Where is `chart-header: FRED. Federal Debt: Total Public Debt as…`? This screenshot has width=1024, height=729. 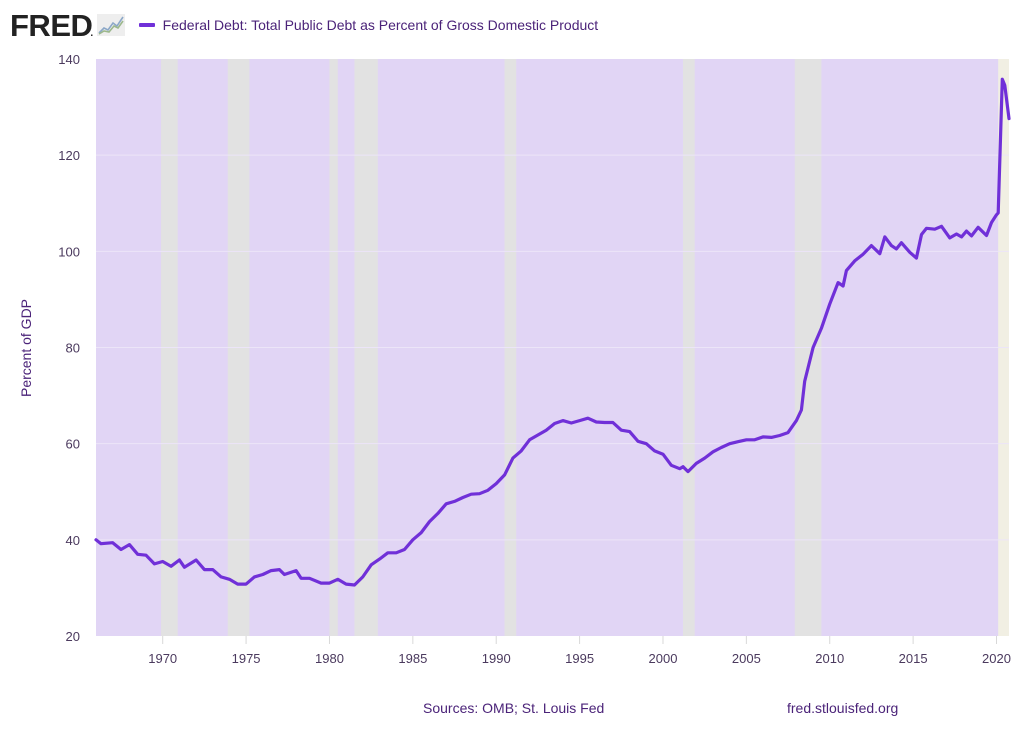
chart-header: FRED. Federal Debt: Total Public Debt as… is located at coordinates (304, 25).